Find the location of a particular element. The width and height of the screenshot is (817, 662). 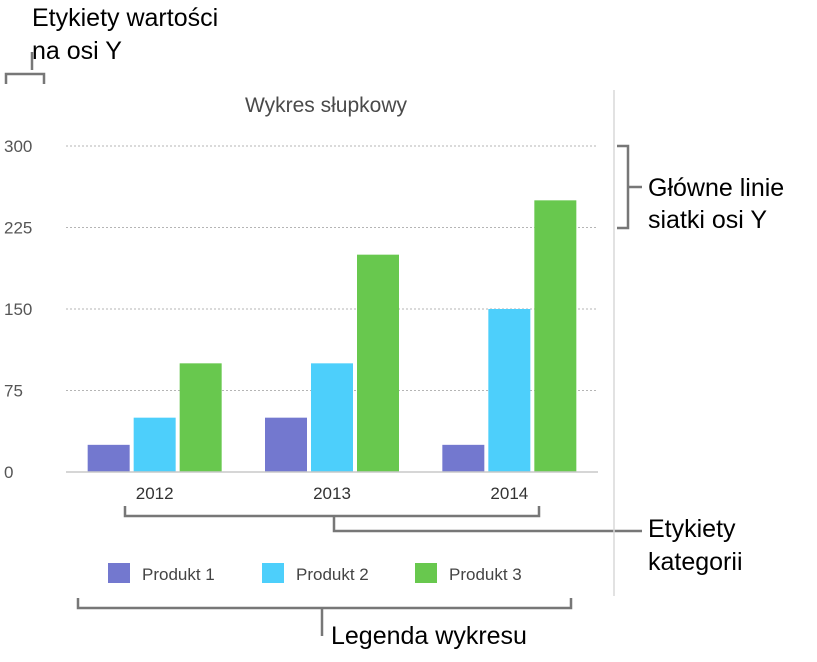

category-labels-callout-line1: Etykiety is located at coordinates (692, 529).